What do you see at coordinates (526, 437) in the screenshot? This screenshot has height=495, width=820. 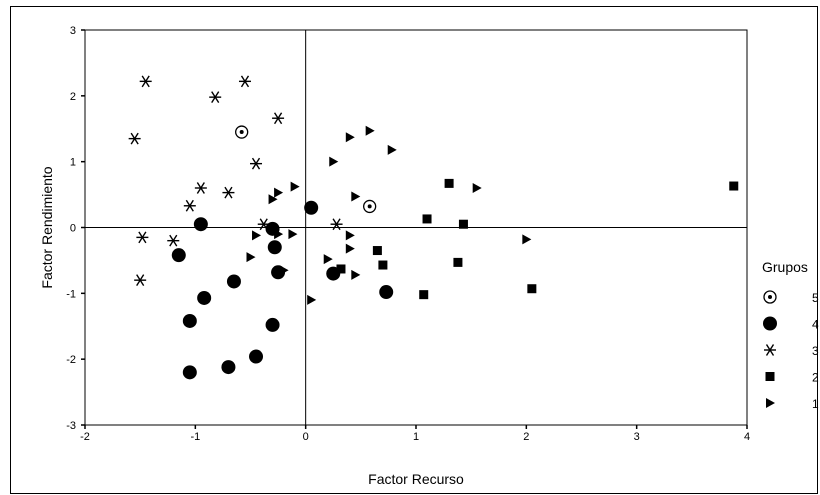 I see `x-tick-label: 2` at bounding box center [526, 437].